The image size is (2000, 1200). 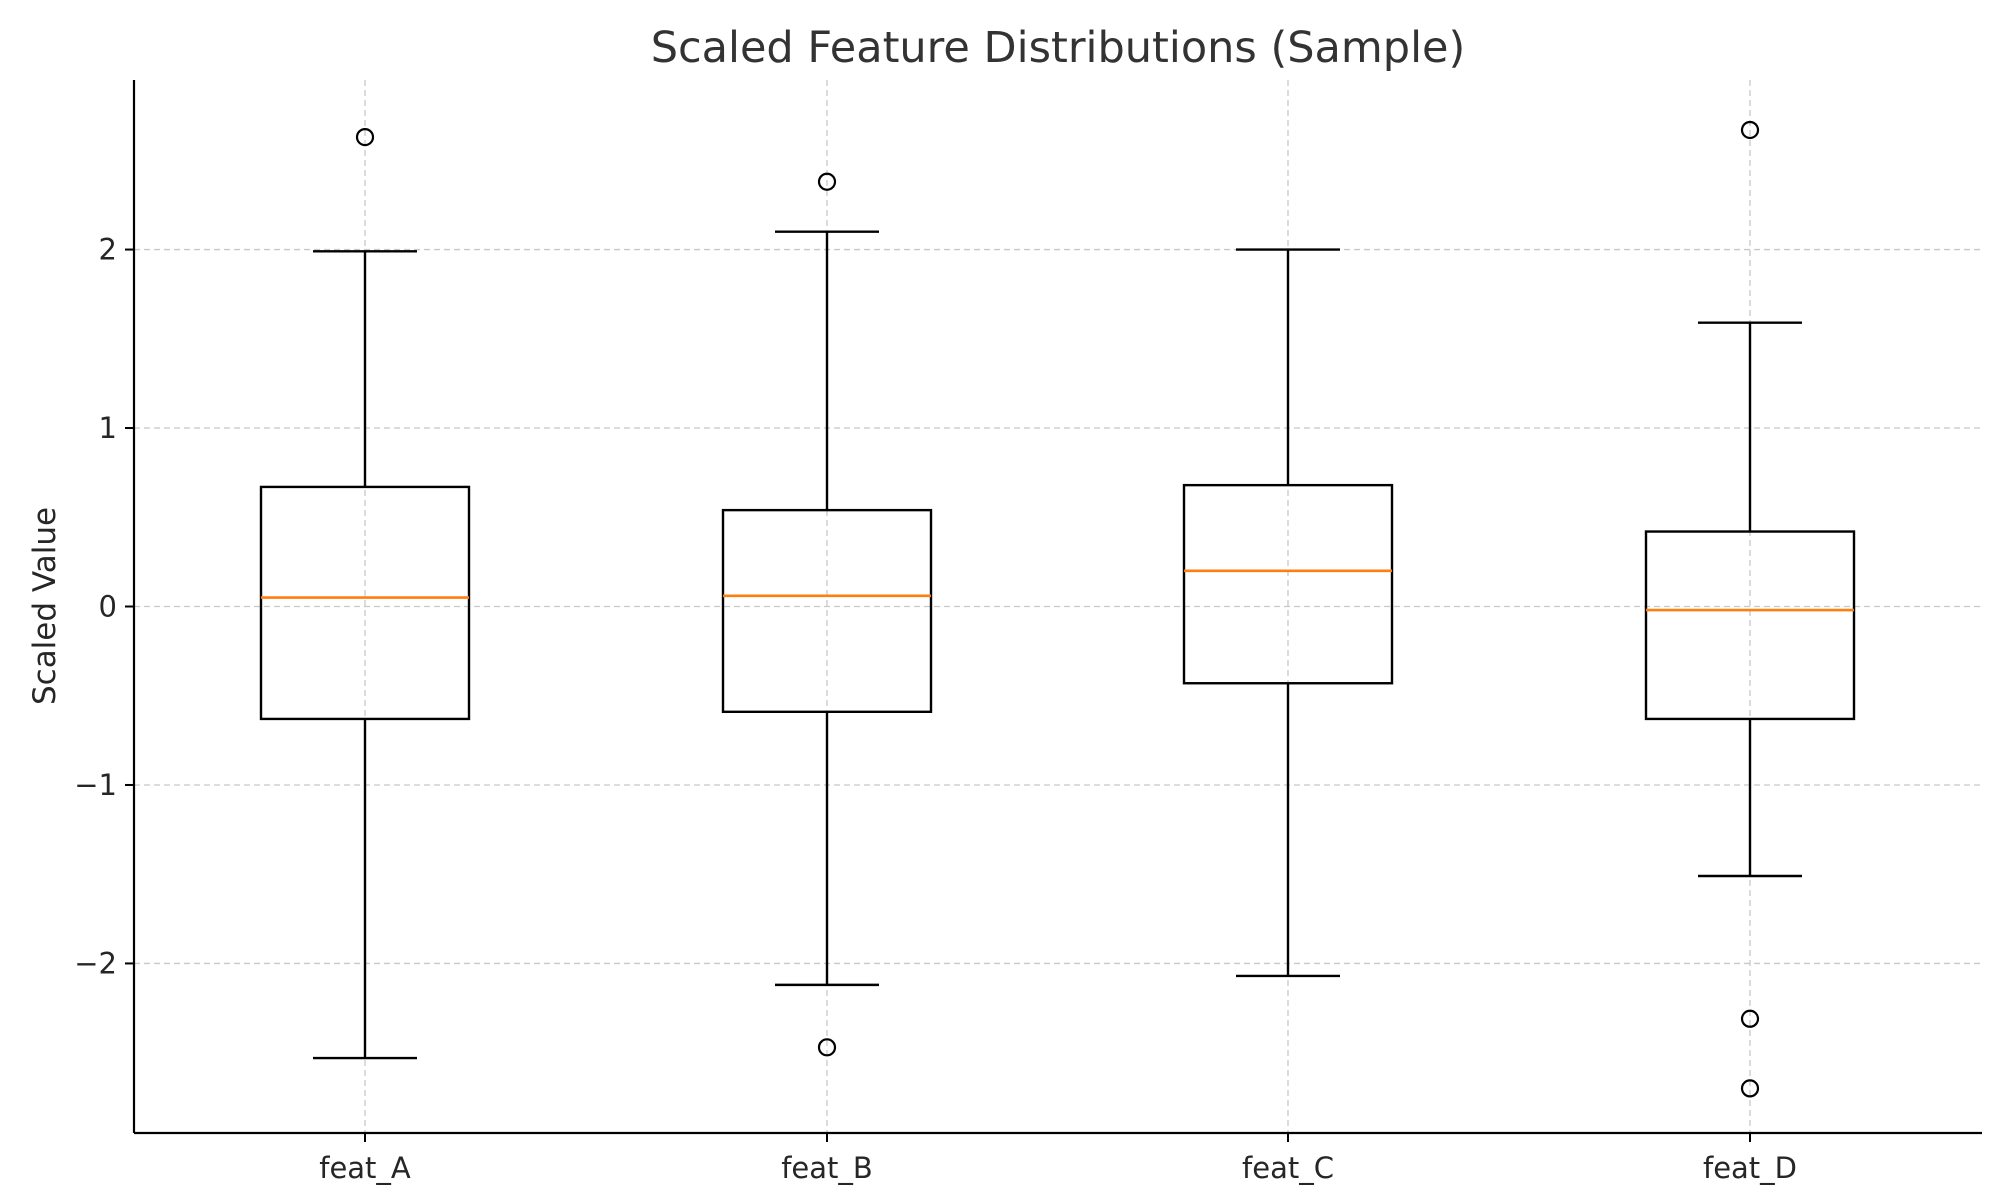 I want to click on chart-title: Scaled Feature Distributions (Sample), so click(x=1058, y=48).